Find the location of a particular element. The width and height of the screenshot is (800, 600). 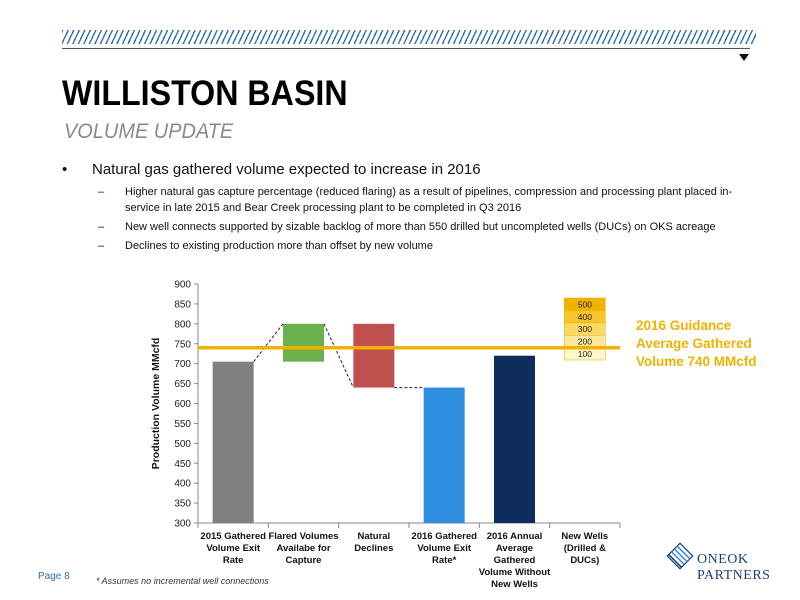

logo-line-1: ONEOK is located at coordinates (723, 559).